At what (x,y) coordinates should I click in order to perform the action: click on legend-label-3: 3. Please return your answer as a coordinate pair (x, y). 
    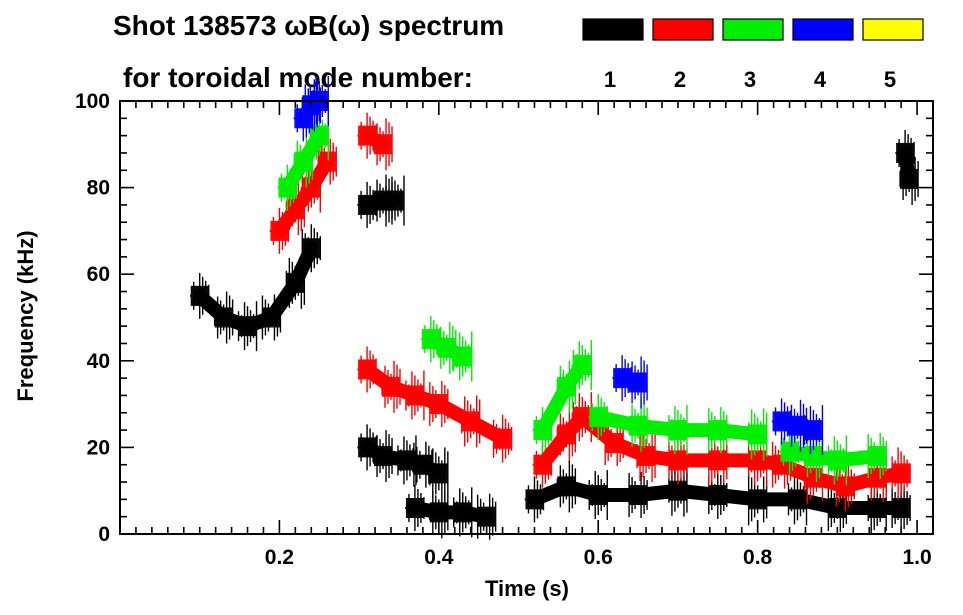
    Looking at the image, I should click on (750, 79).